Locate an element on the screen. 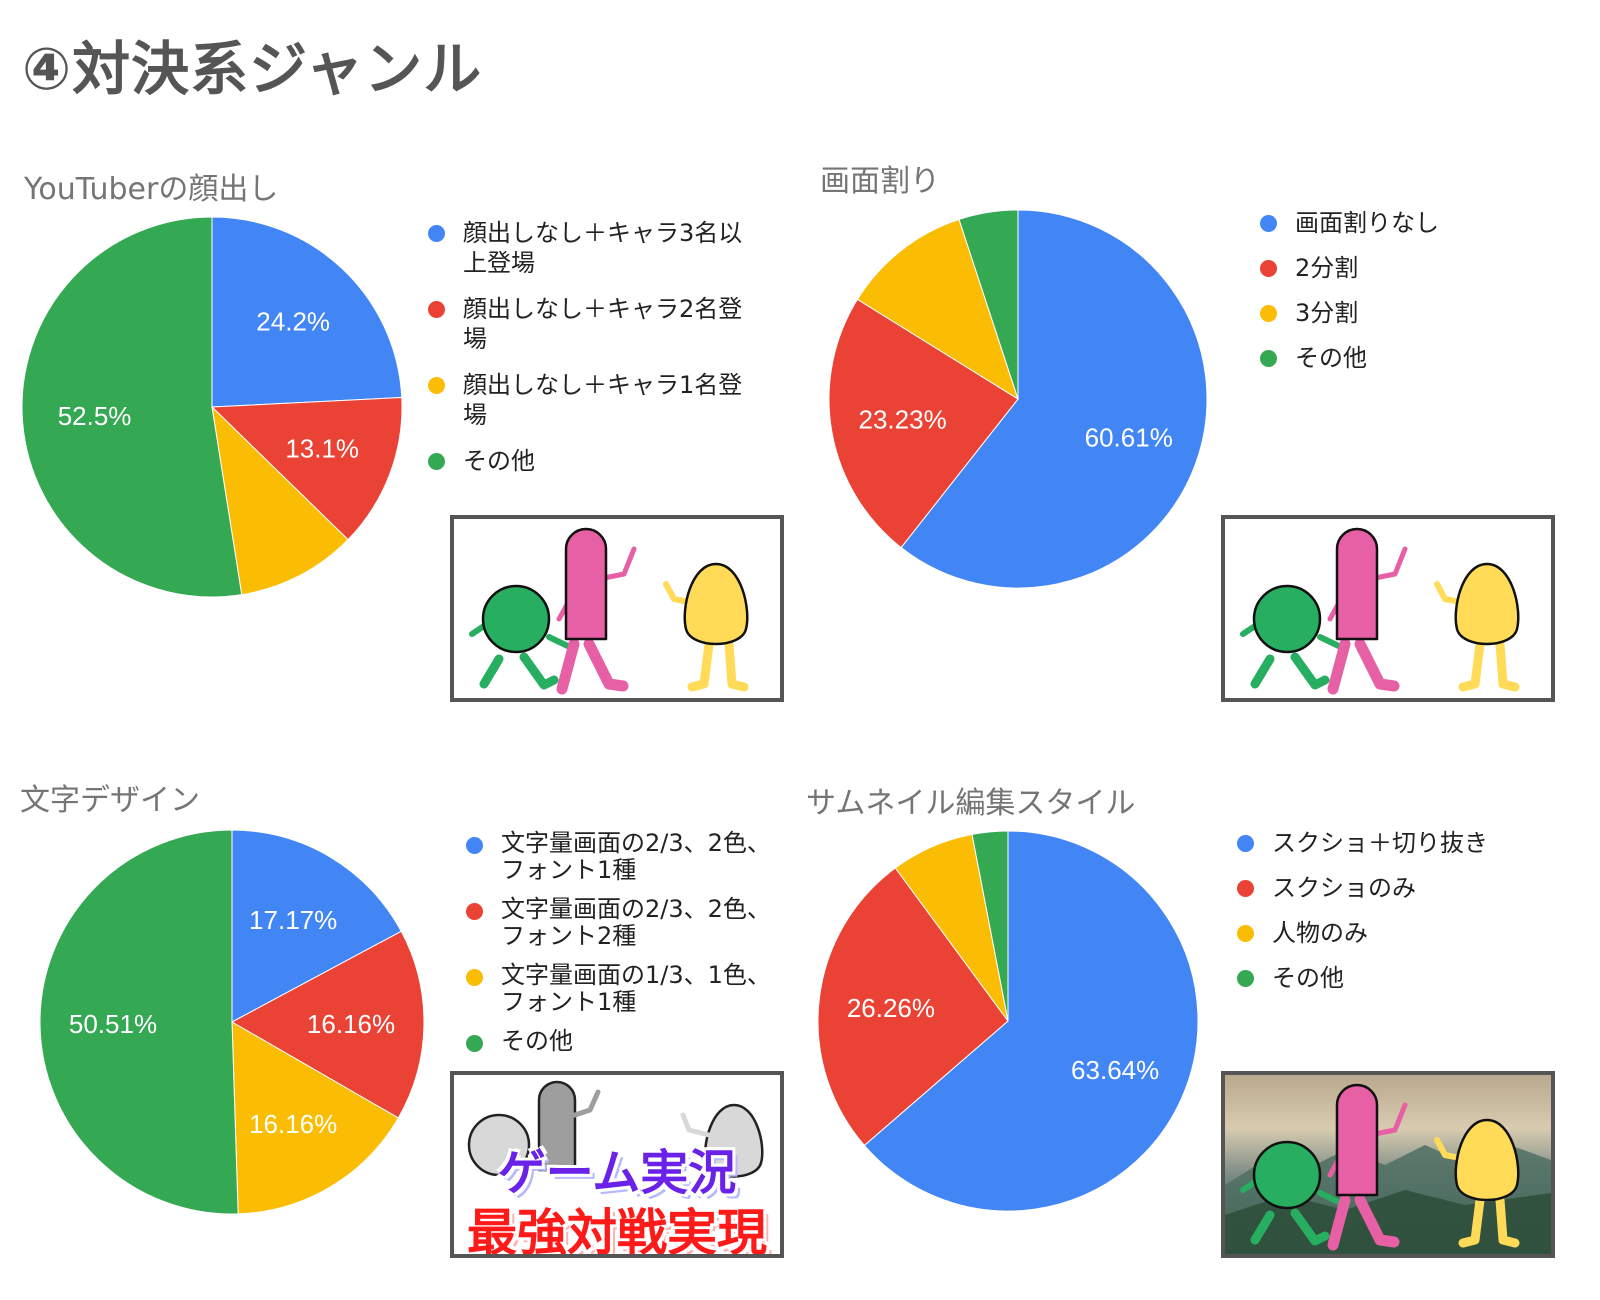 This screenshot has width=1600, height=1300. legend-item: 文字量画面の2/3、2色、フォント2種 is located at coordinates (631, 923).